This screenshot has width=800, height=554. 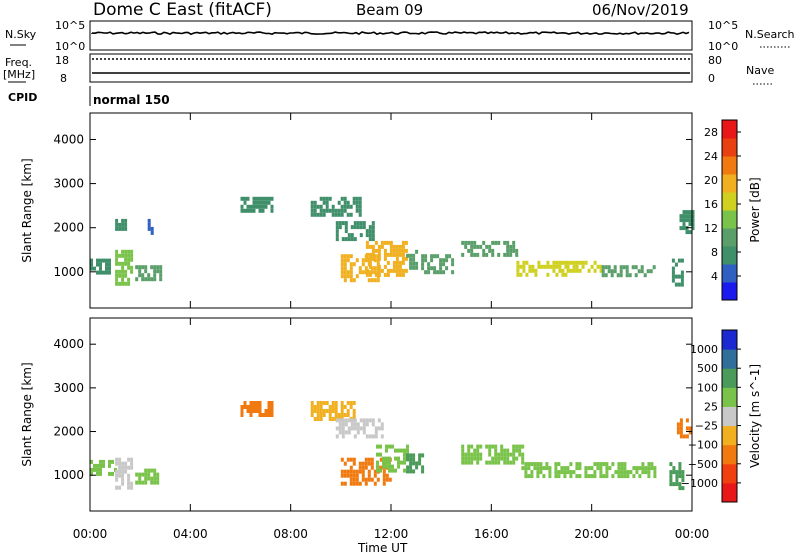 What do you see at coordinates (391, 534) in the screenshot?
I see `x-tick-label: 12:00` at bounding box center [391, 534].